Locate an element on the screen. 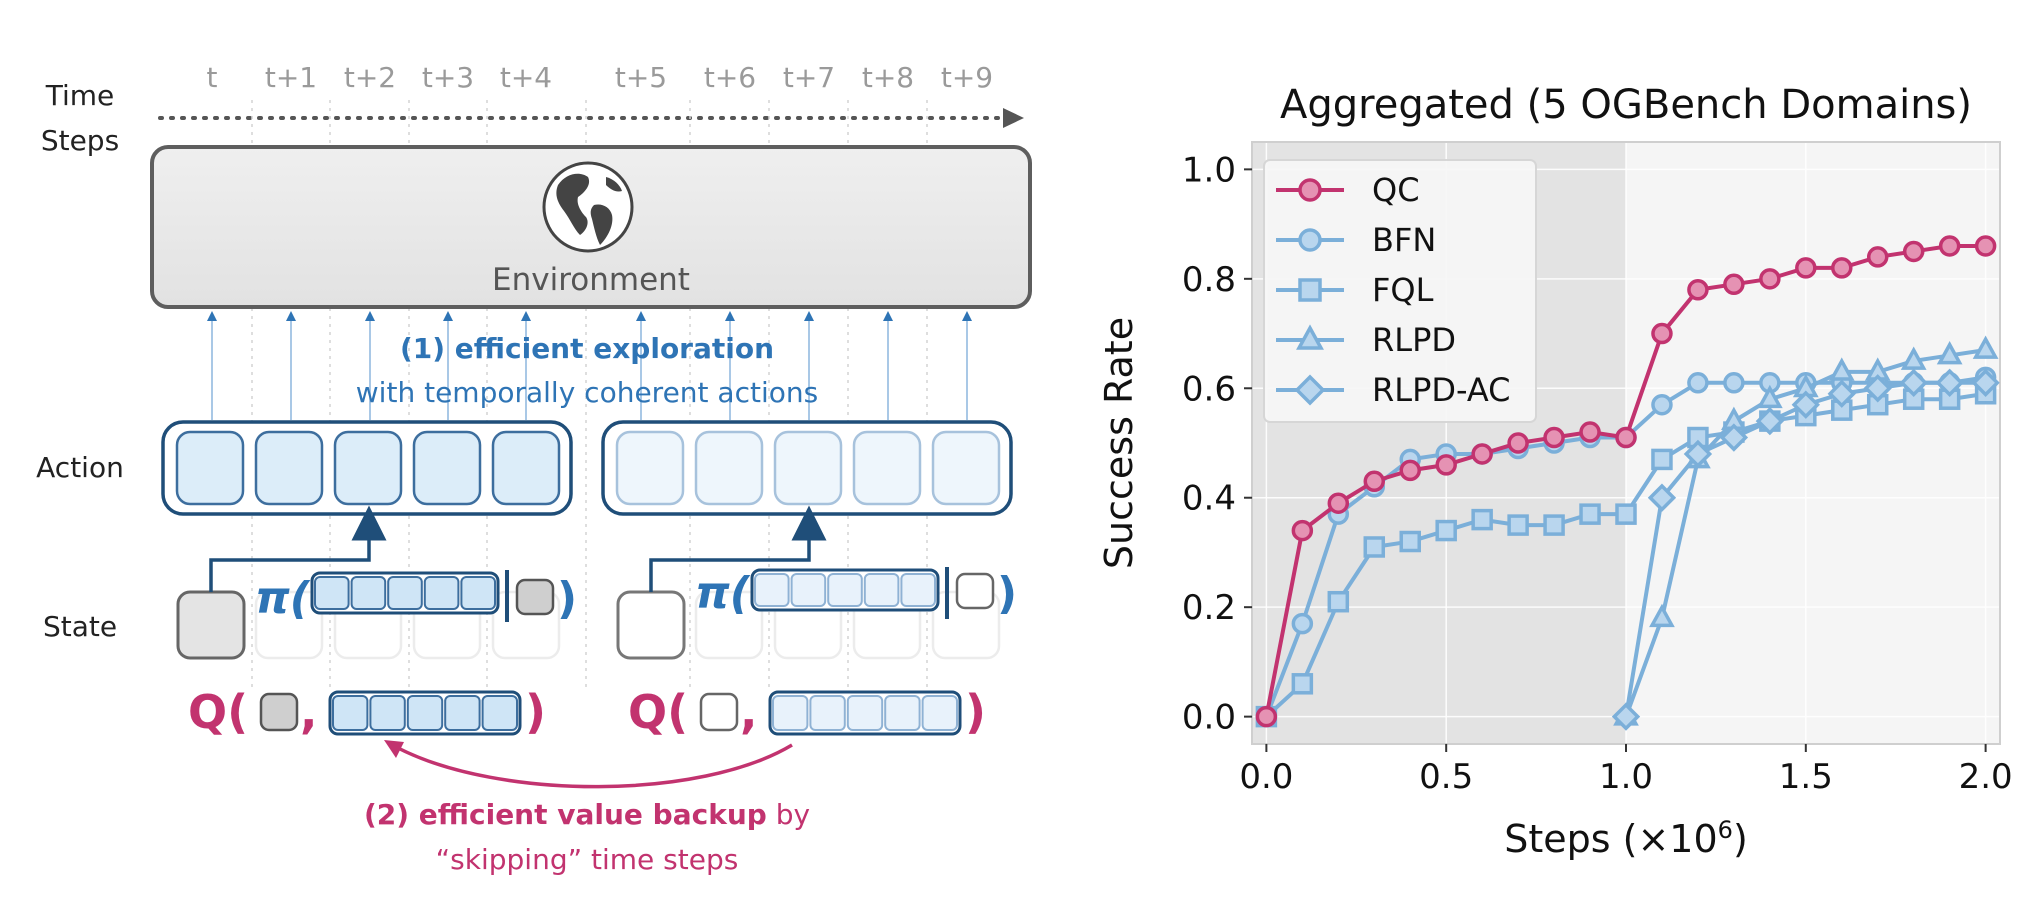 The width and height of the screenshot is (2042, 904). time-step-label: t+9 is located at coordinates (967, 77).